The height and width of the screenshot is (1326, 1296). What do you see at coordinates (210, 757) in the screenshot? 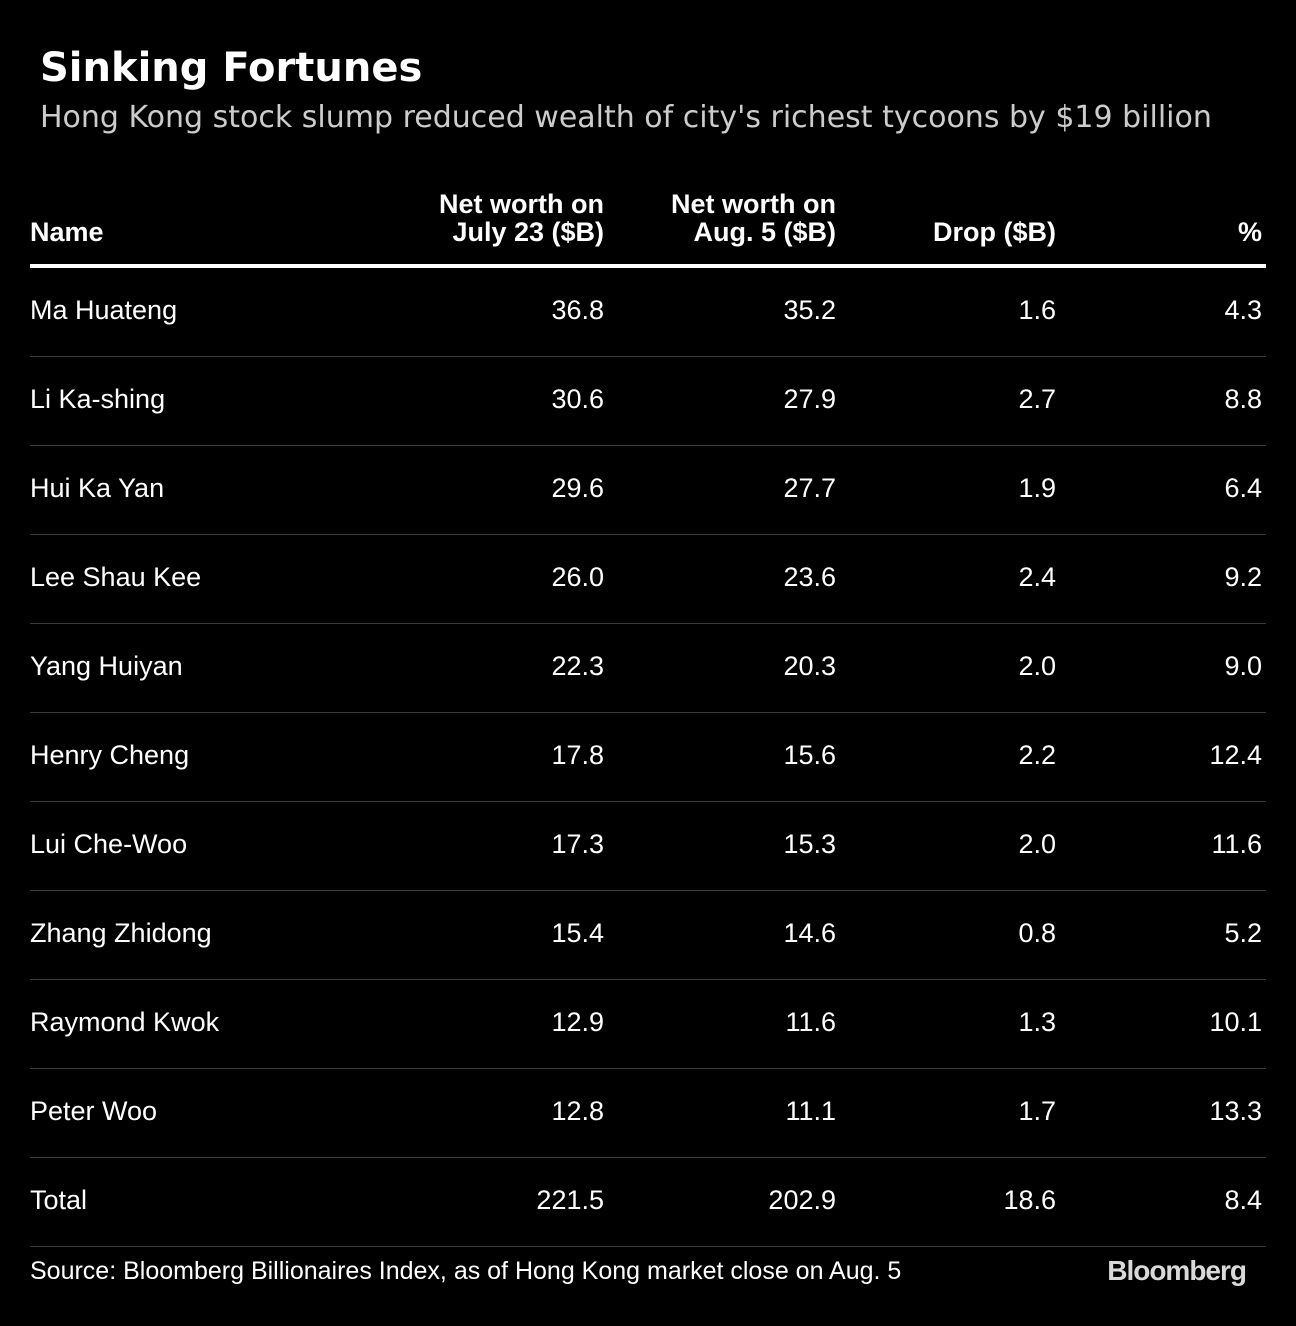
I see `cell-name: Henry Cheng` at bounding box center [210, 757].